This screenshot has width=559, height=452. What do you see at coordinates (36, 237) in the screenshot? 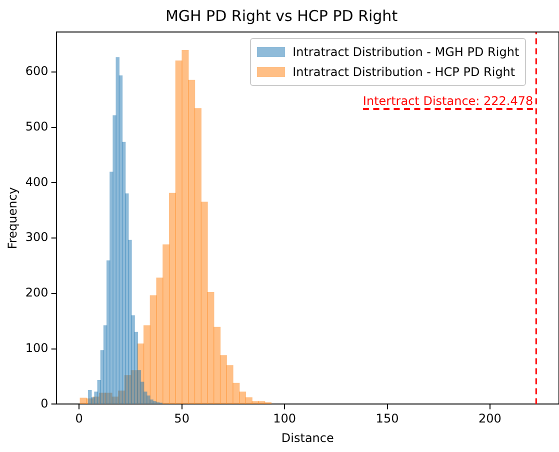
I see `y-tick-label: 300` at bounding box center [36, 237].